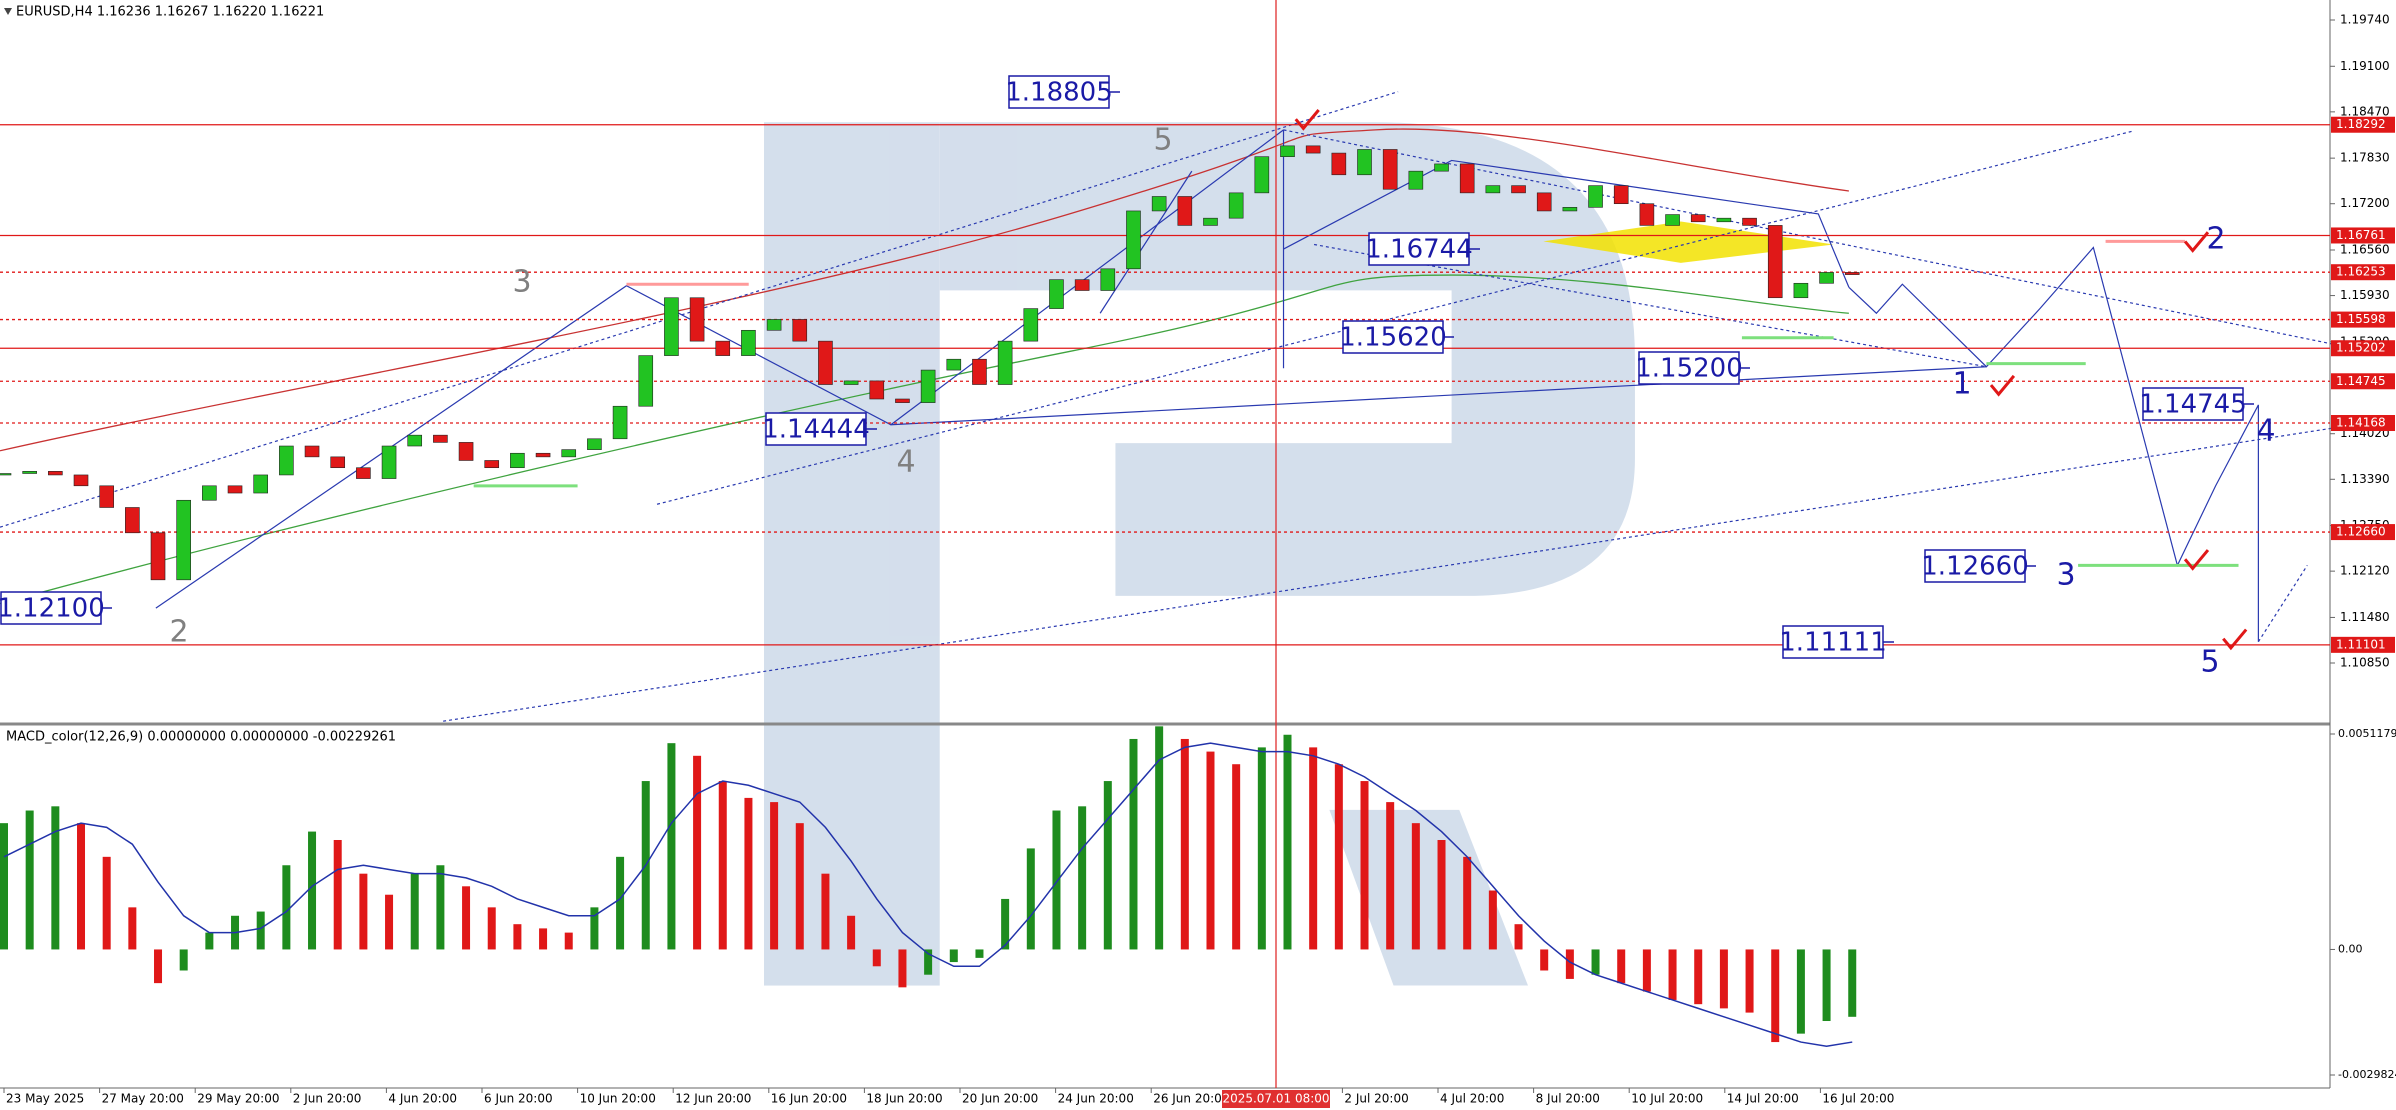  I want to click on x-tick-label: 8 Jul 20:00, so click(1568, 1099).